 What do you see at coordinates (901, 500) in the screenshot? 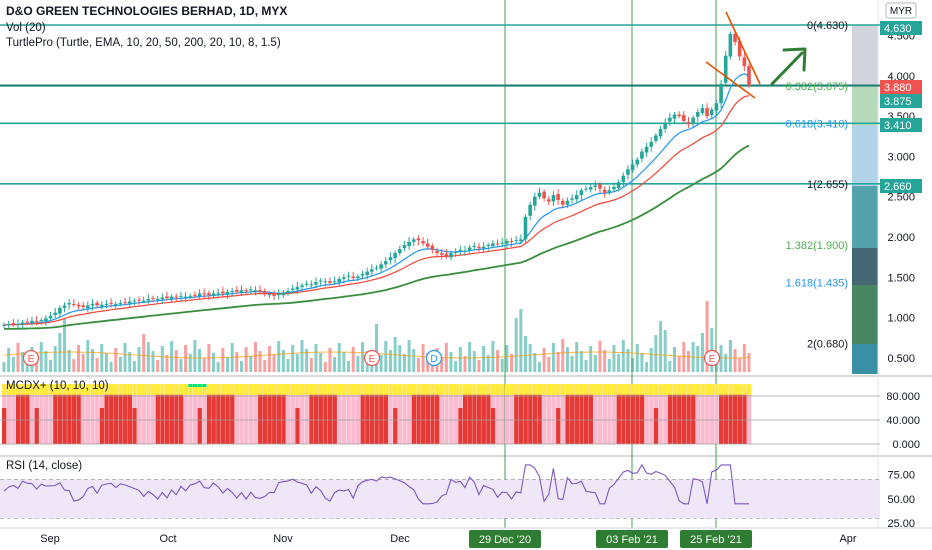
I see `rsi-tick-label: 50.00` at bounding box center [901, 500].